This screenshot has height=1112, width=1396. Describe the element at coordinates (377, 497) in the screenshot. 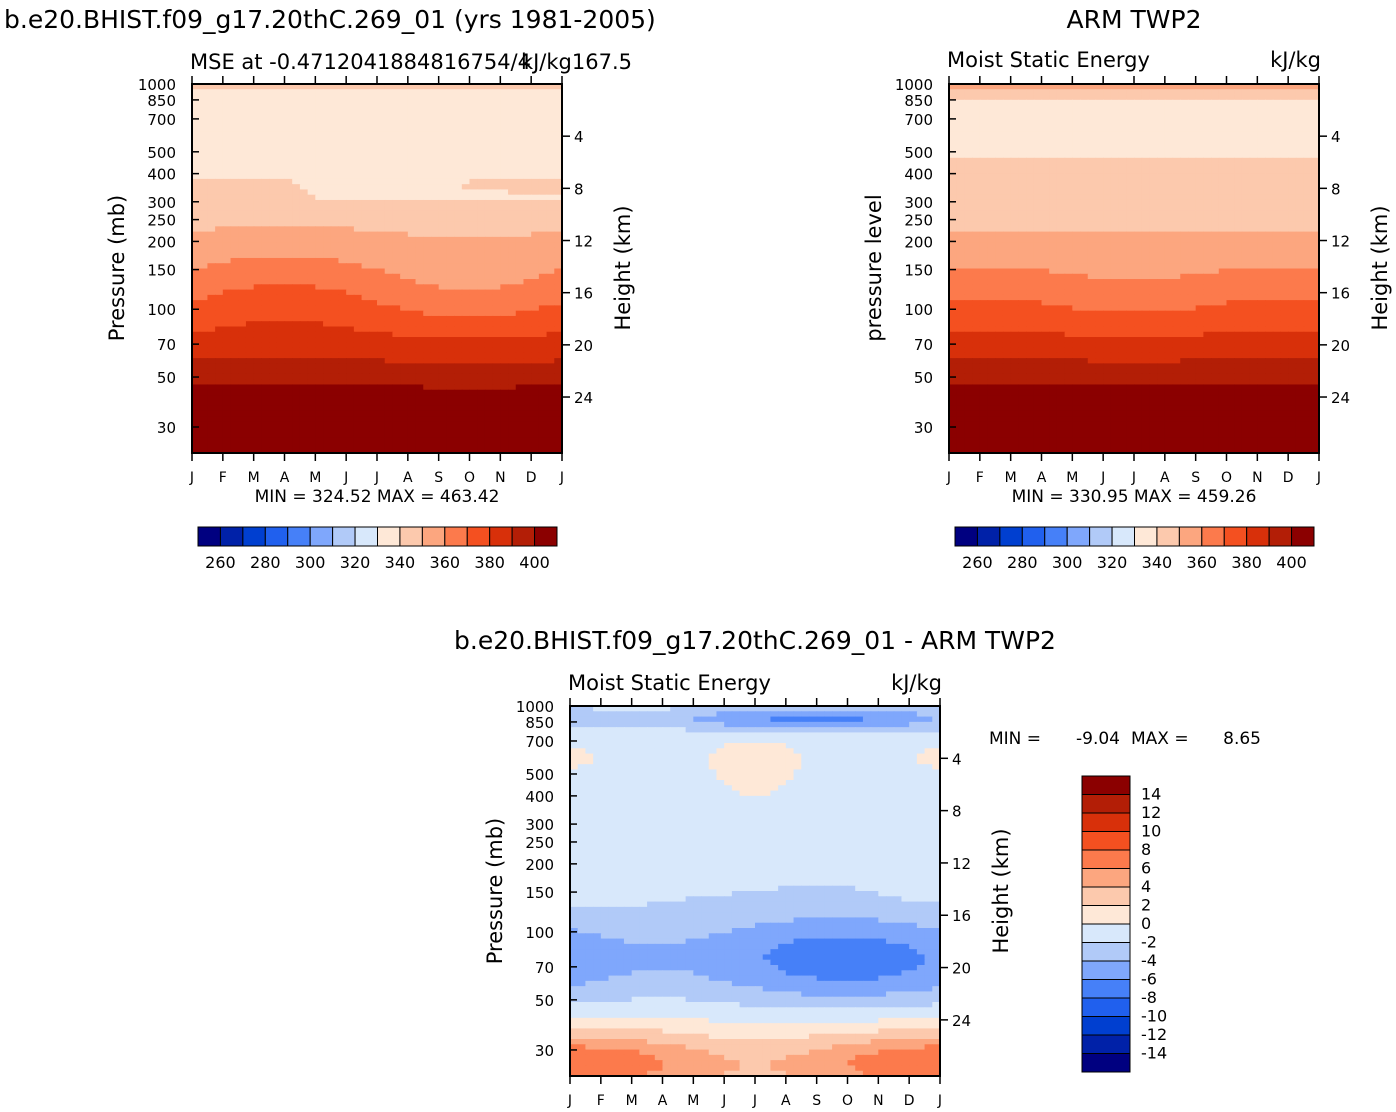

I see `model-stats: MIN = 324.52 MAX = 463.42` at that location.